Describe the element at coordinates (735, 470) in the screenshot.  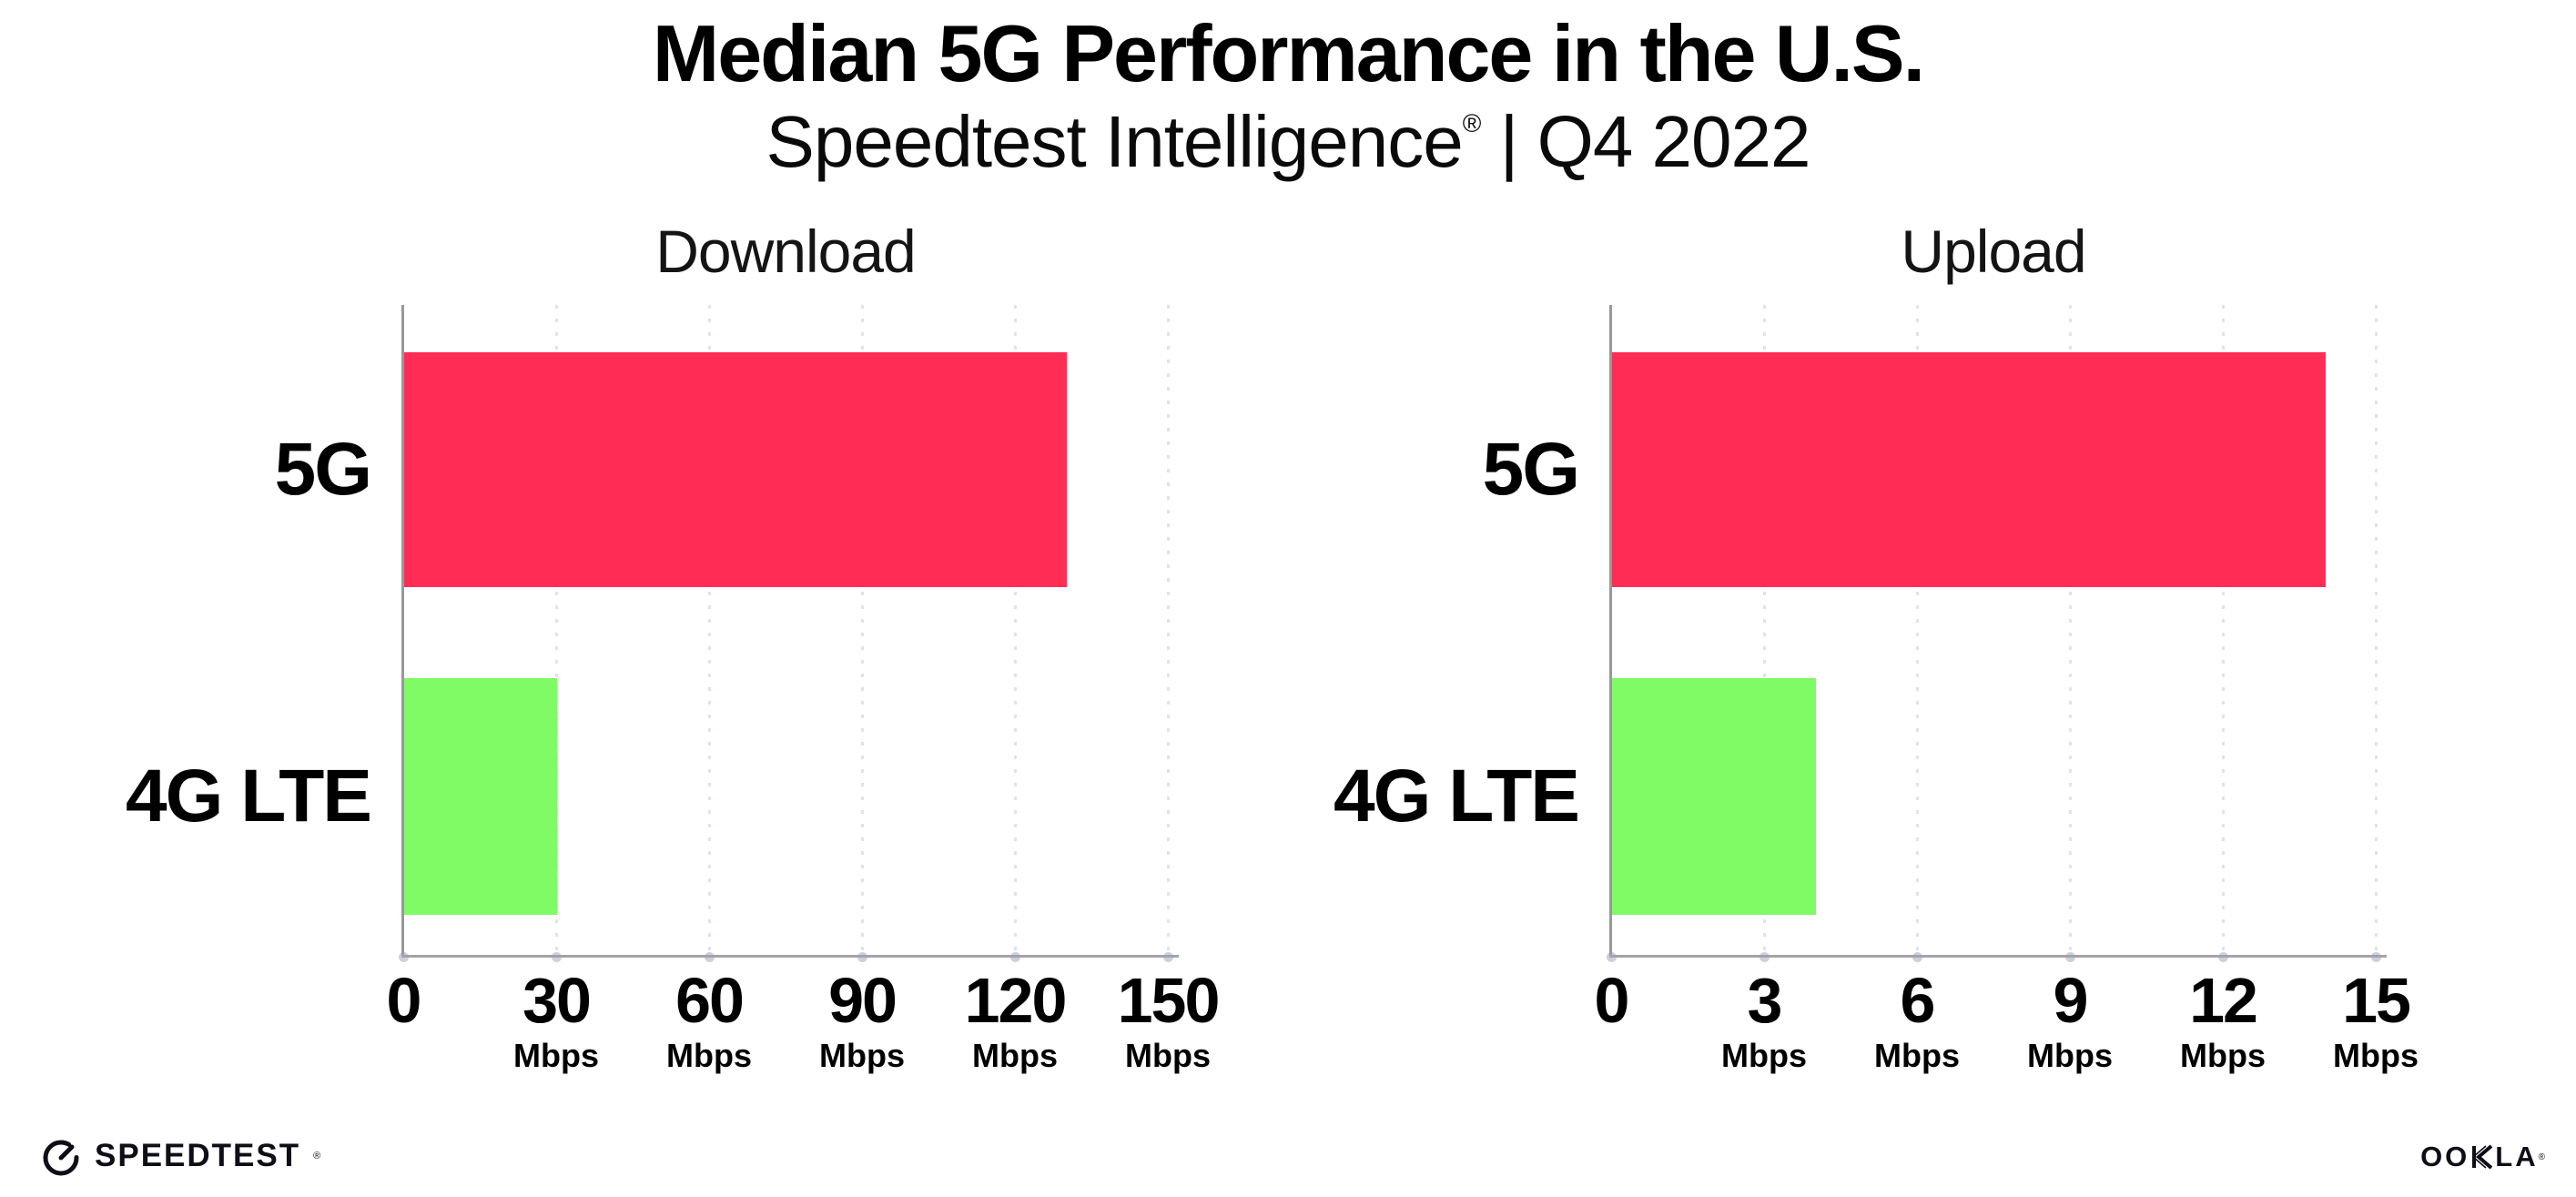
I see `bar-5g-download` at that location.